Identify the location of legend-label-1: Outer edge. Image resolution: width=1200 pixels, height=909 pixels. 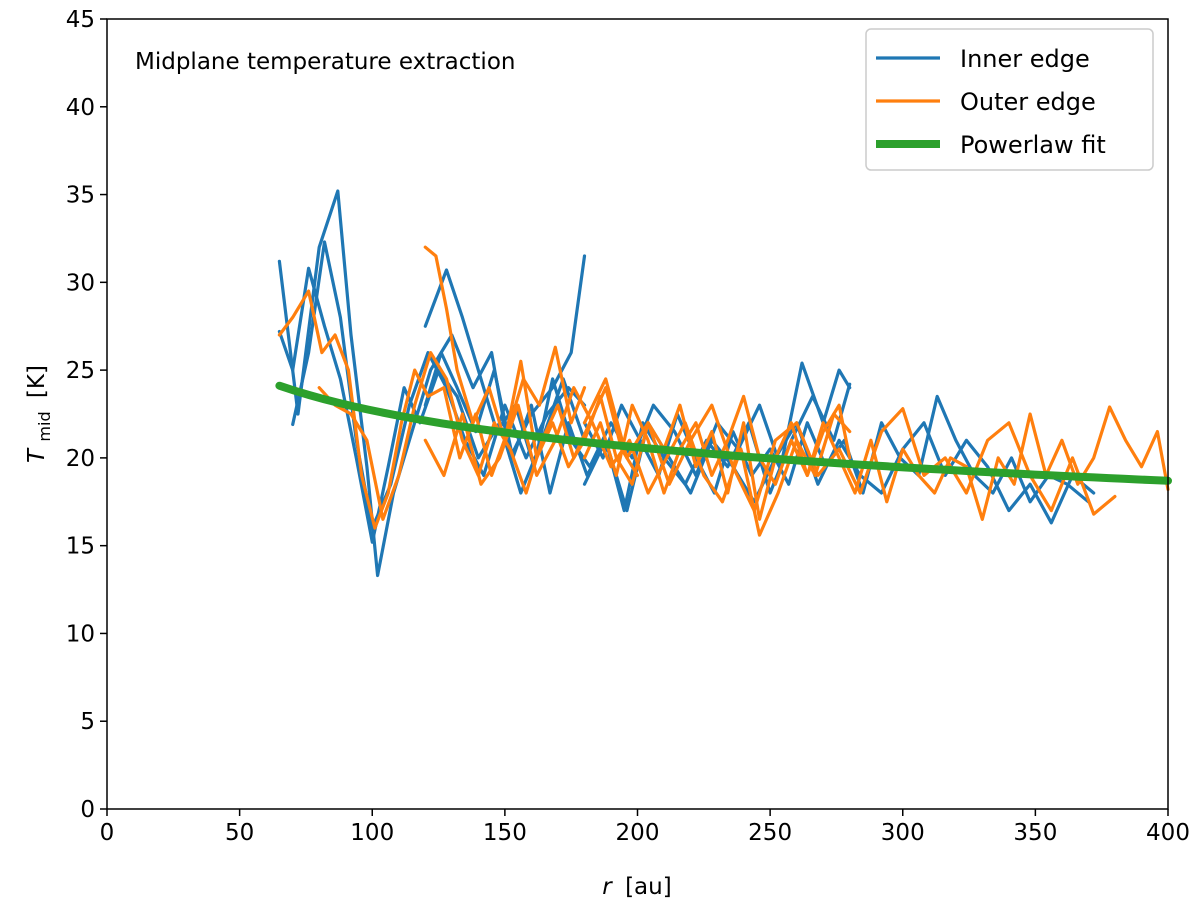
(1028, 102).